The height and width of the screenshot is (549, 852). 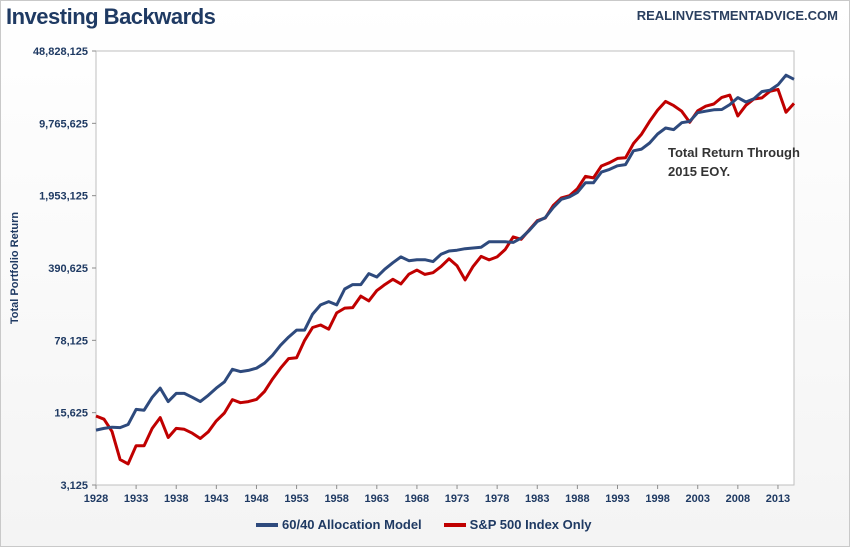 I want to click on x-tick-label: 1953, so click(x=296, y=499).